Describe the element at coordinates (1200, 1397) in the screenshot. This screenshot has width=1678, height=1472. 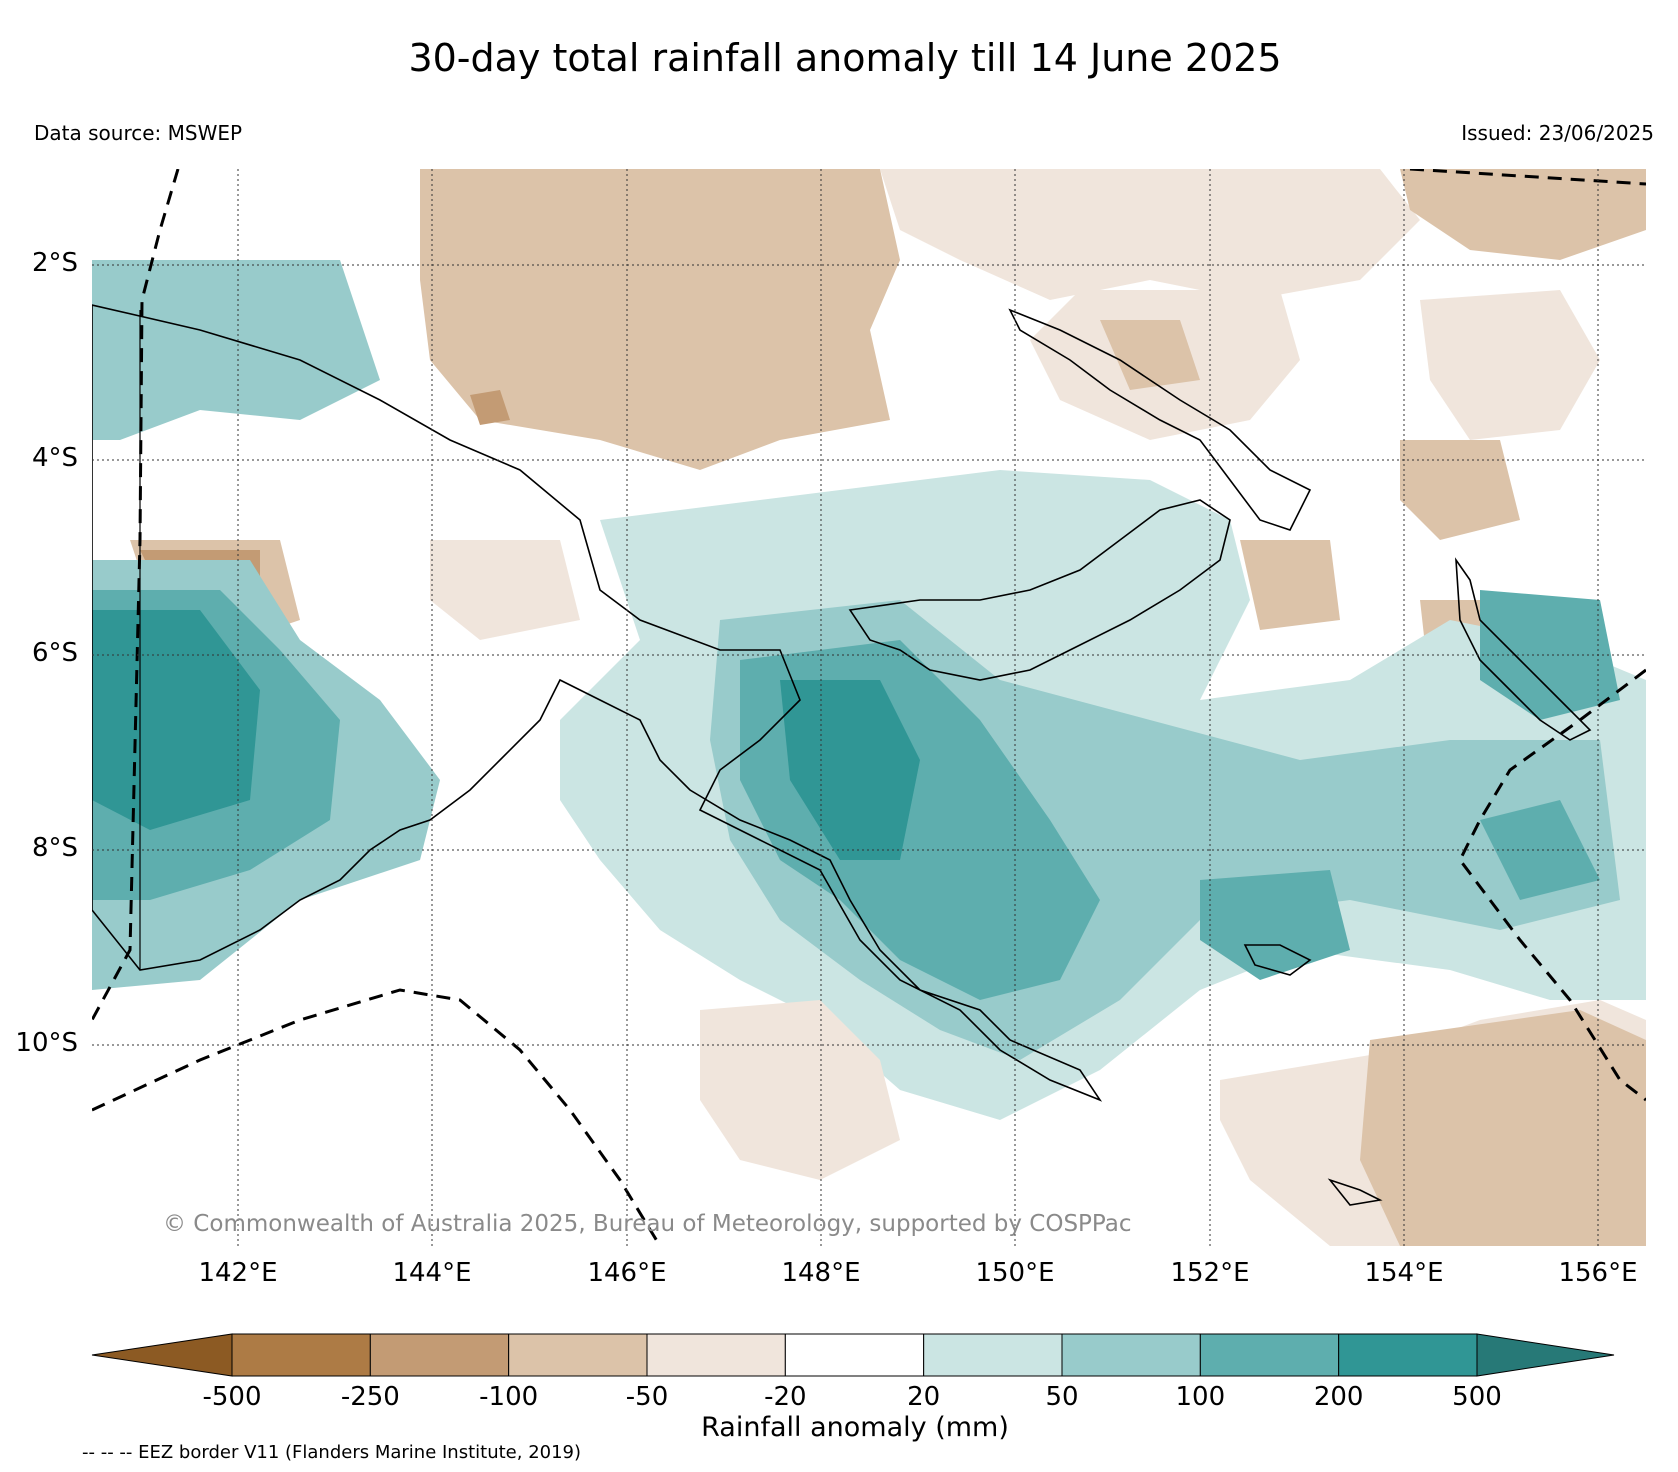
I see `colorbar-tick-label: 100` at that location.